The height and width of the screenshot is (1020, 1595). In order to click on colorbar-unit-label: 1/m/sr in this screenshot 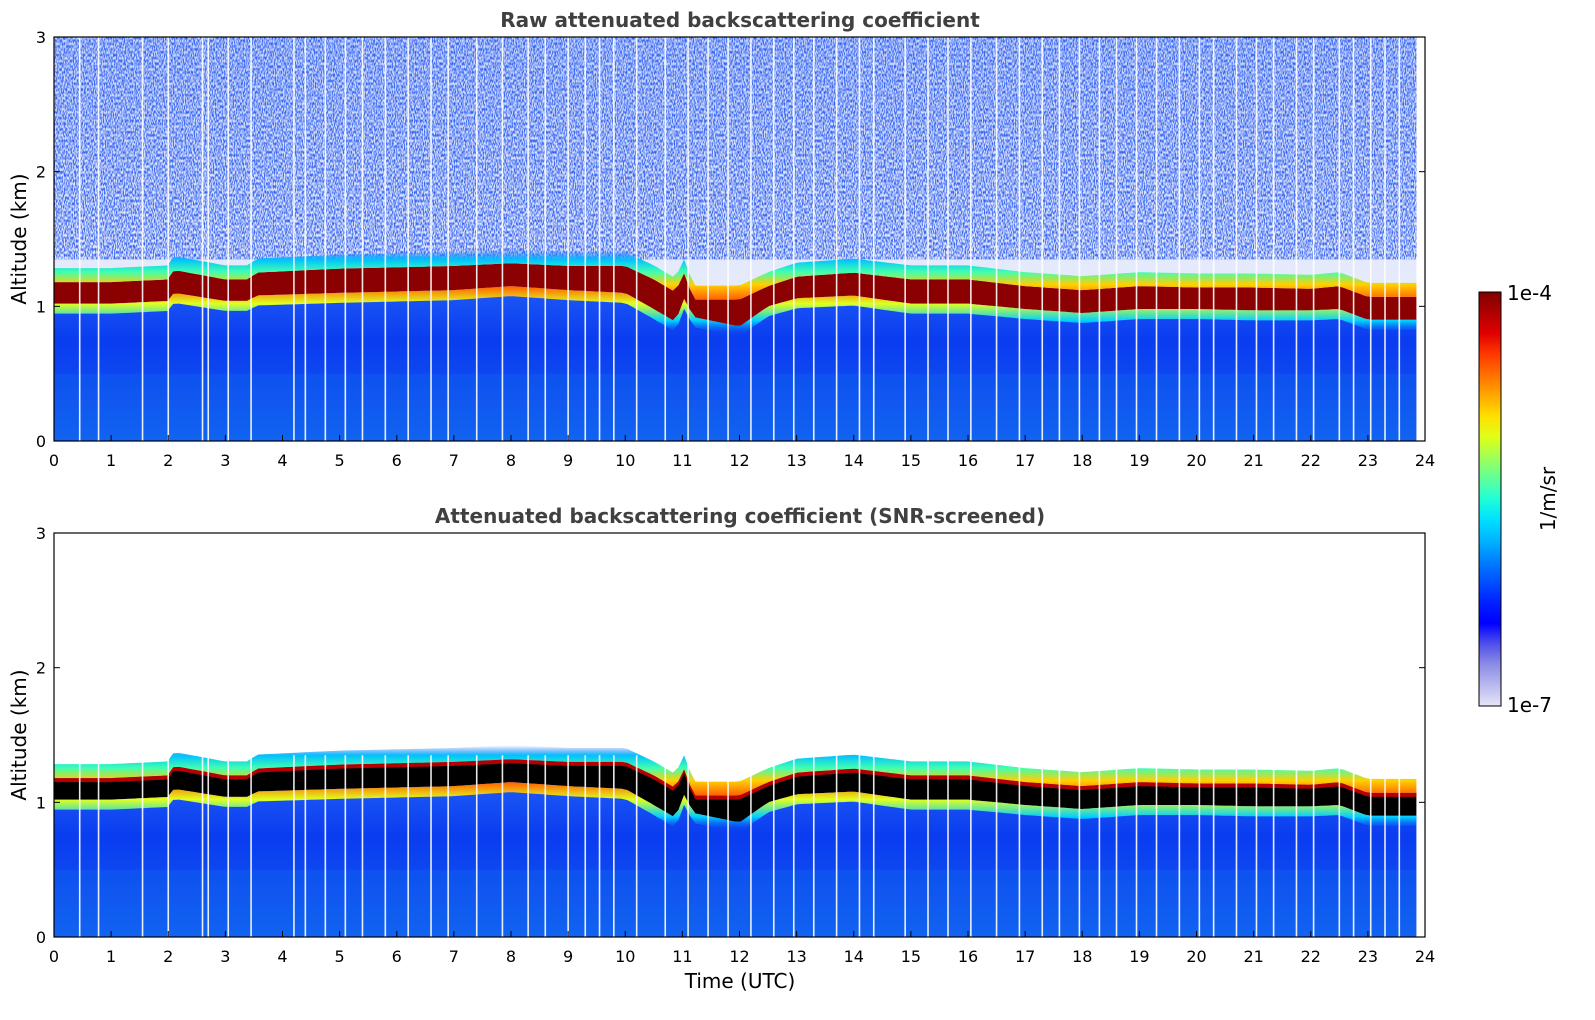, I will do `click(1548, 498)`.